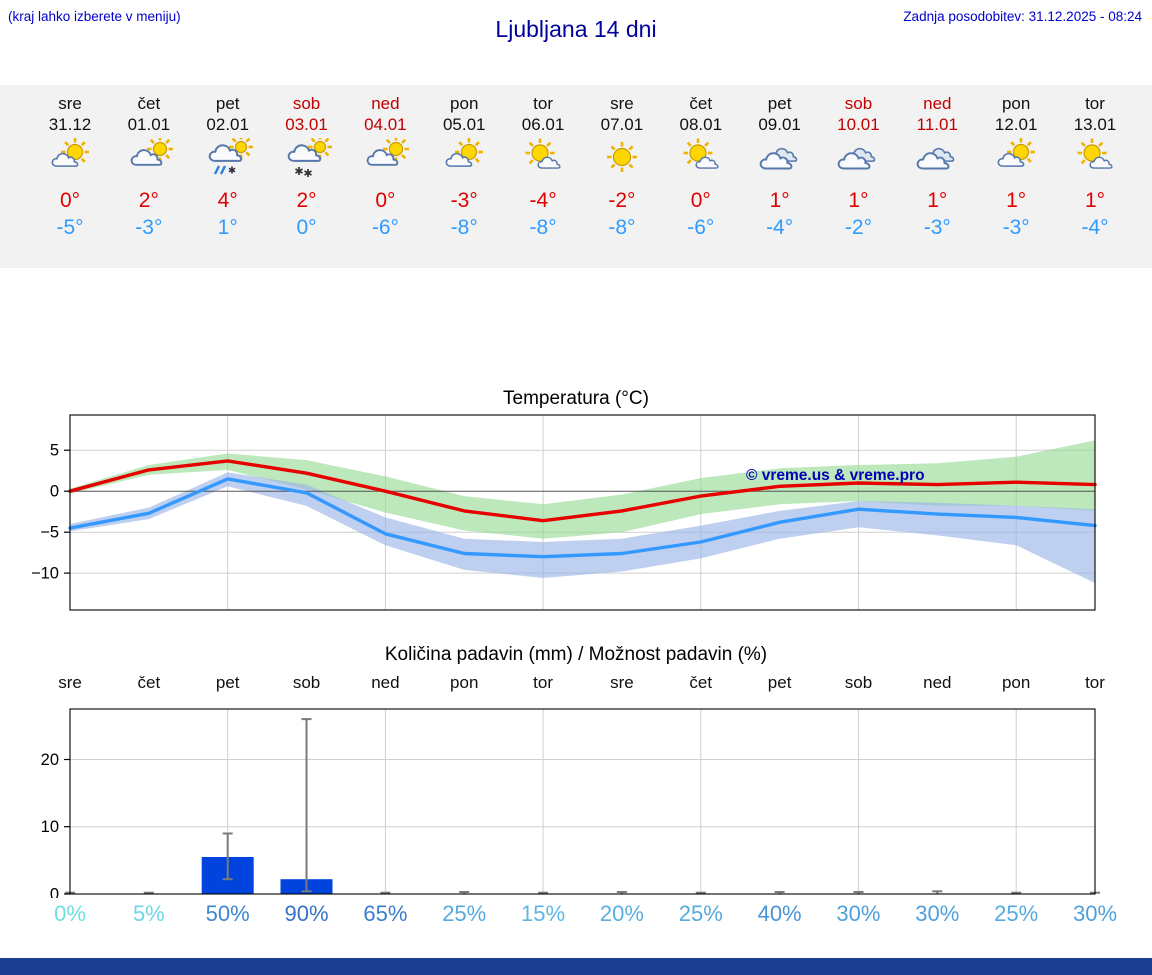 The image size is (1152, 975). Describe the element at coordinates (622, 682) in the screenshot. I see `precip-day-label: sre` at that location.